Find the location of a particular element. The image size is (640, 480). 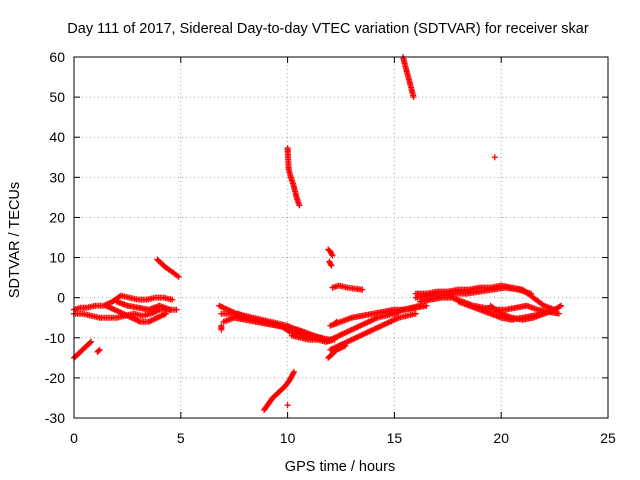

series-band-12-16h-b is located at coordinates (373, 331).